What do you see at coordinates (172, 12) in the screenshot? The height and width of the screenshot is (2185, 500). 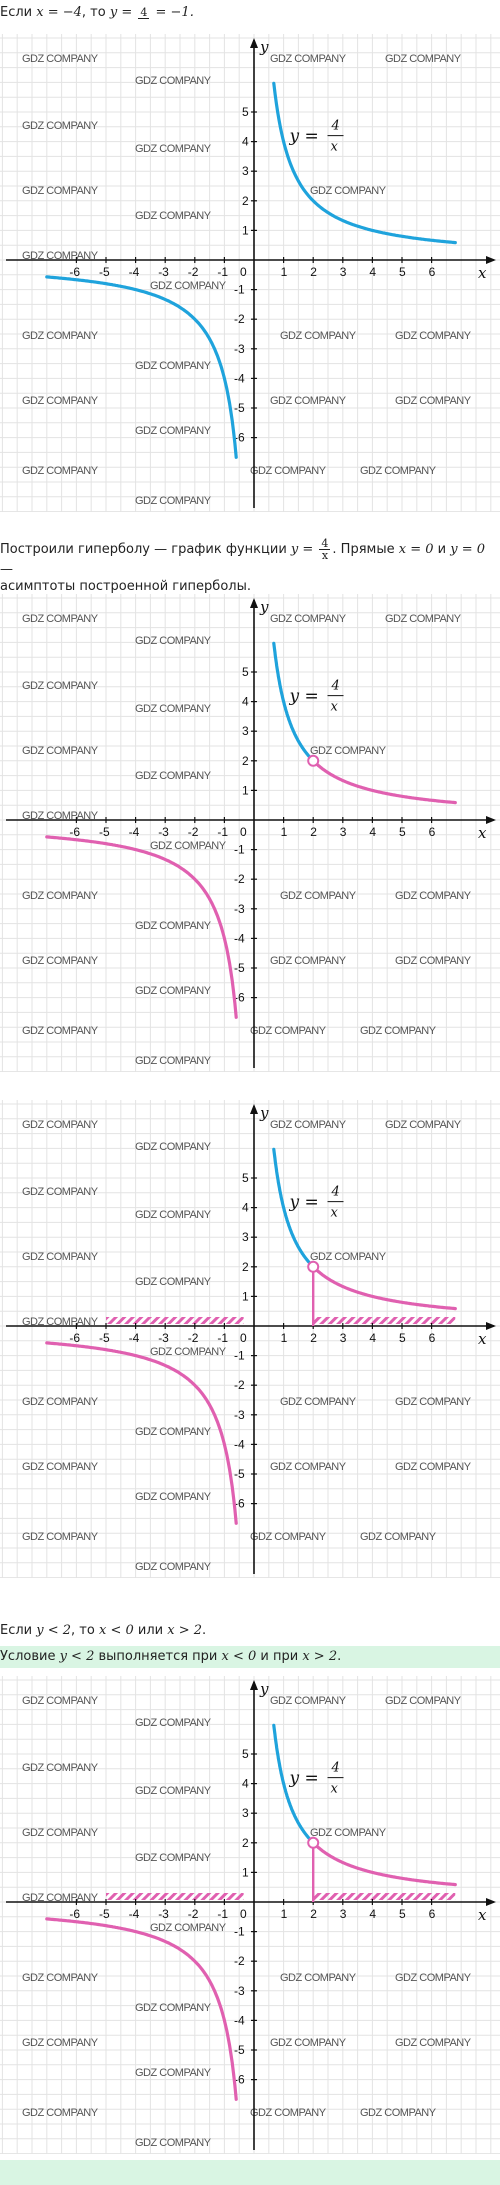 I see `math-expr: = −1.` at bounding box center [172, 12].